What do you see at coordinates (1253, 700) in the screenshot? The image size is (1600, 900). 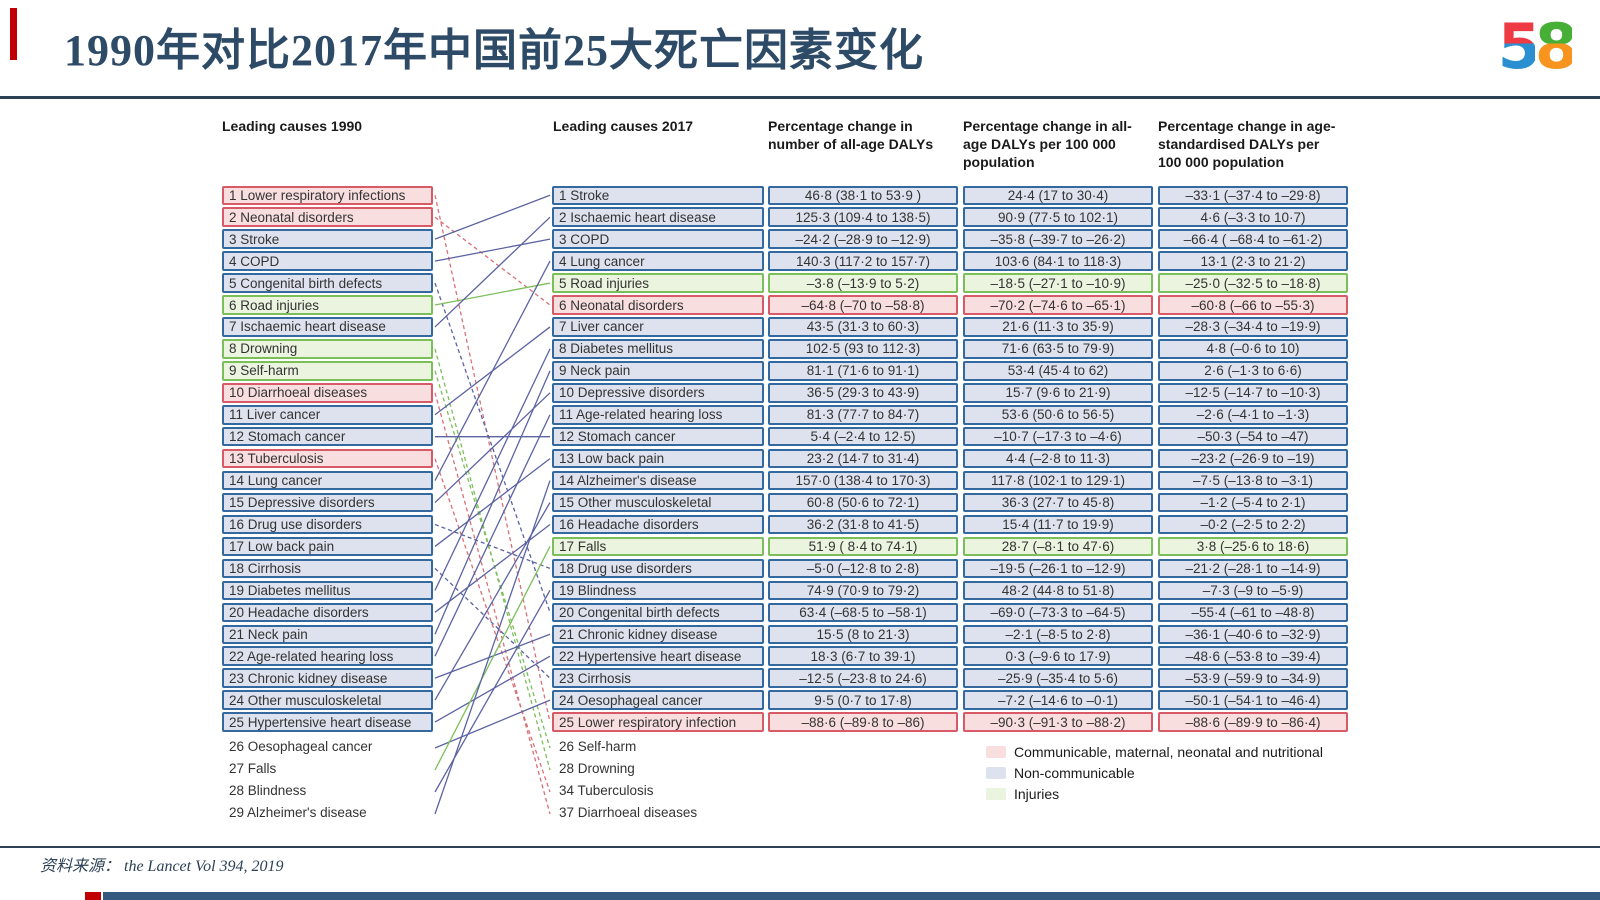 I see `value-age_std-row-24: –50·1 (–54·1 to –46·4)` at bounding box center [1253, 700].